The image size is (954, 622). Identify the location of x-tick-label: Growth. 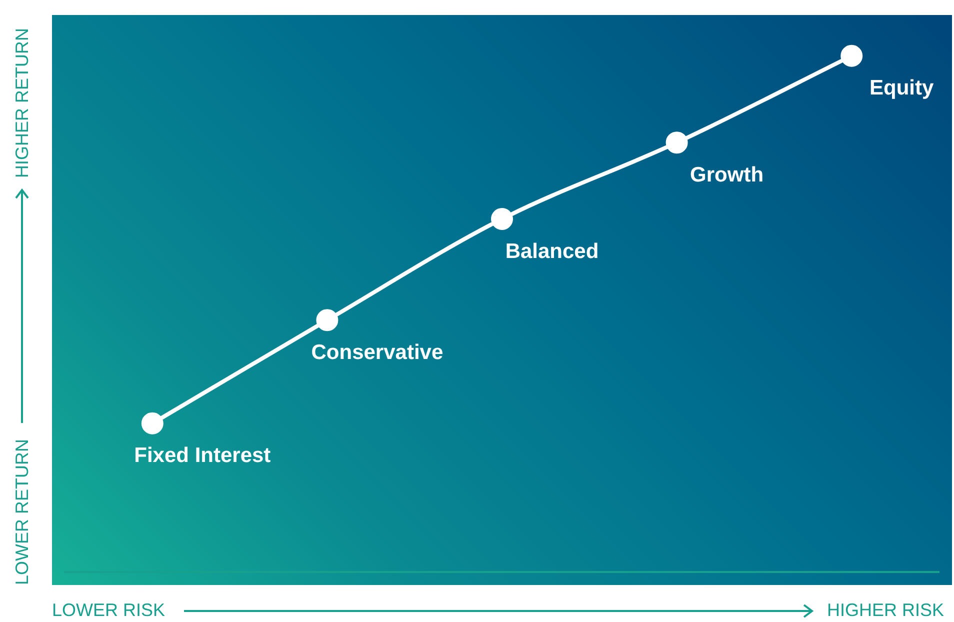
(727, 174).